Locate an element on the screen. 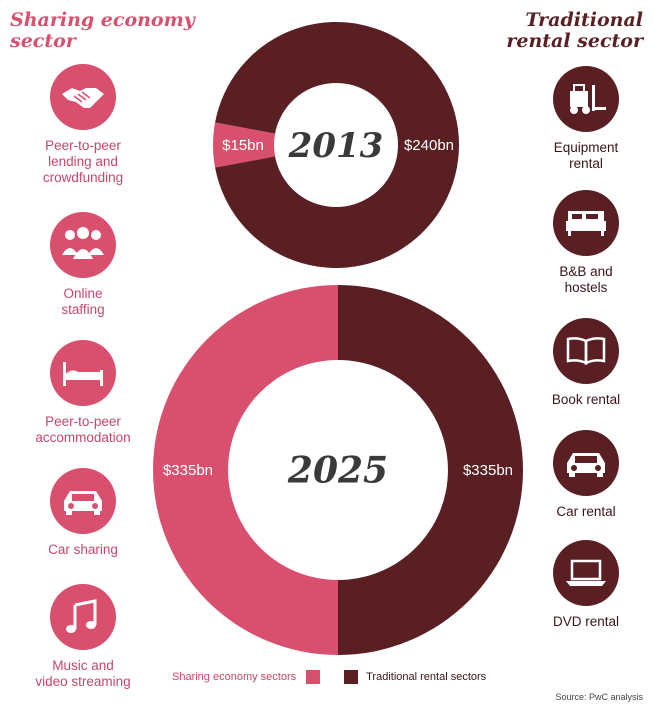 This screenshot has width=653, height=710. list-item: Book rental is located at coordinates (584, 363).